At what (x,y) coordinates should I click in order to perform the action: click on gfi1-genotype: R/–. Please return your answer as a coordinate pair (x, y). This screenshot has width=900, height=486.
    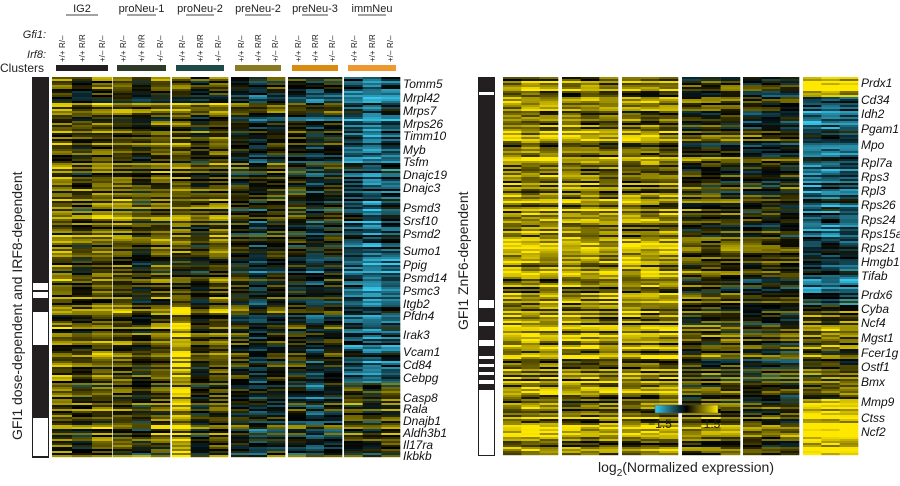
    Looking at the image, I should click on (102, 41).